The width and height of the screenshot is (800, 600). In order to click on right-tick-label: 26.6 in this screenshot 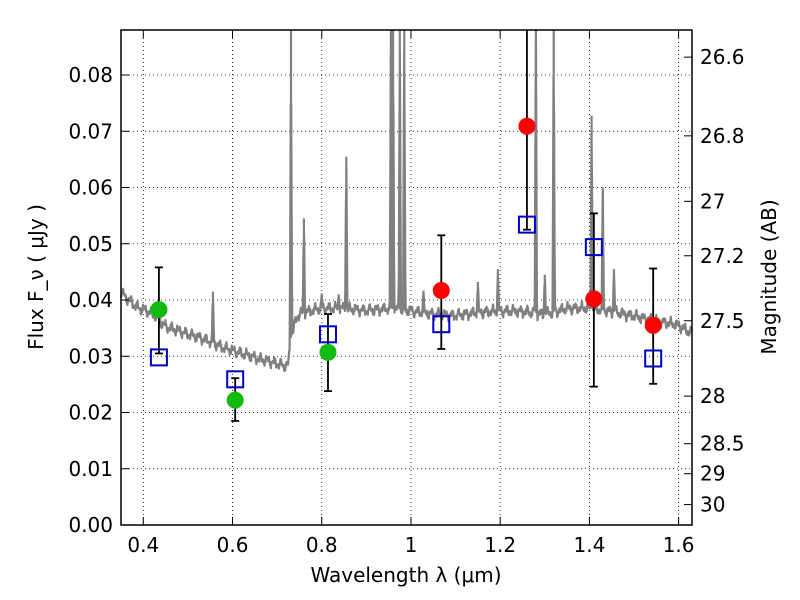, I will do `click(722, 57)`.